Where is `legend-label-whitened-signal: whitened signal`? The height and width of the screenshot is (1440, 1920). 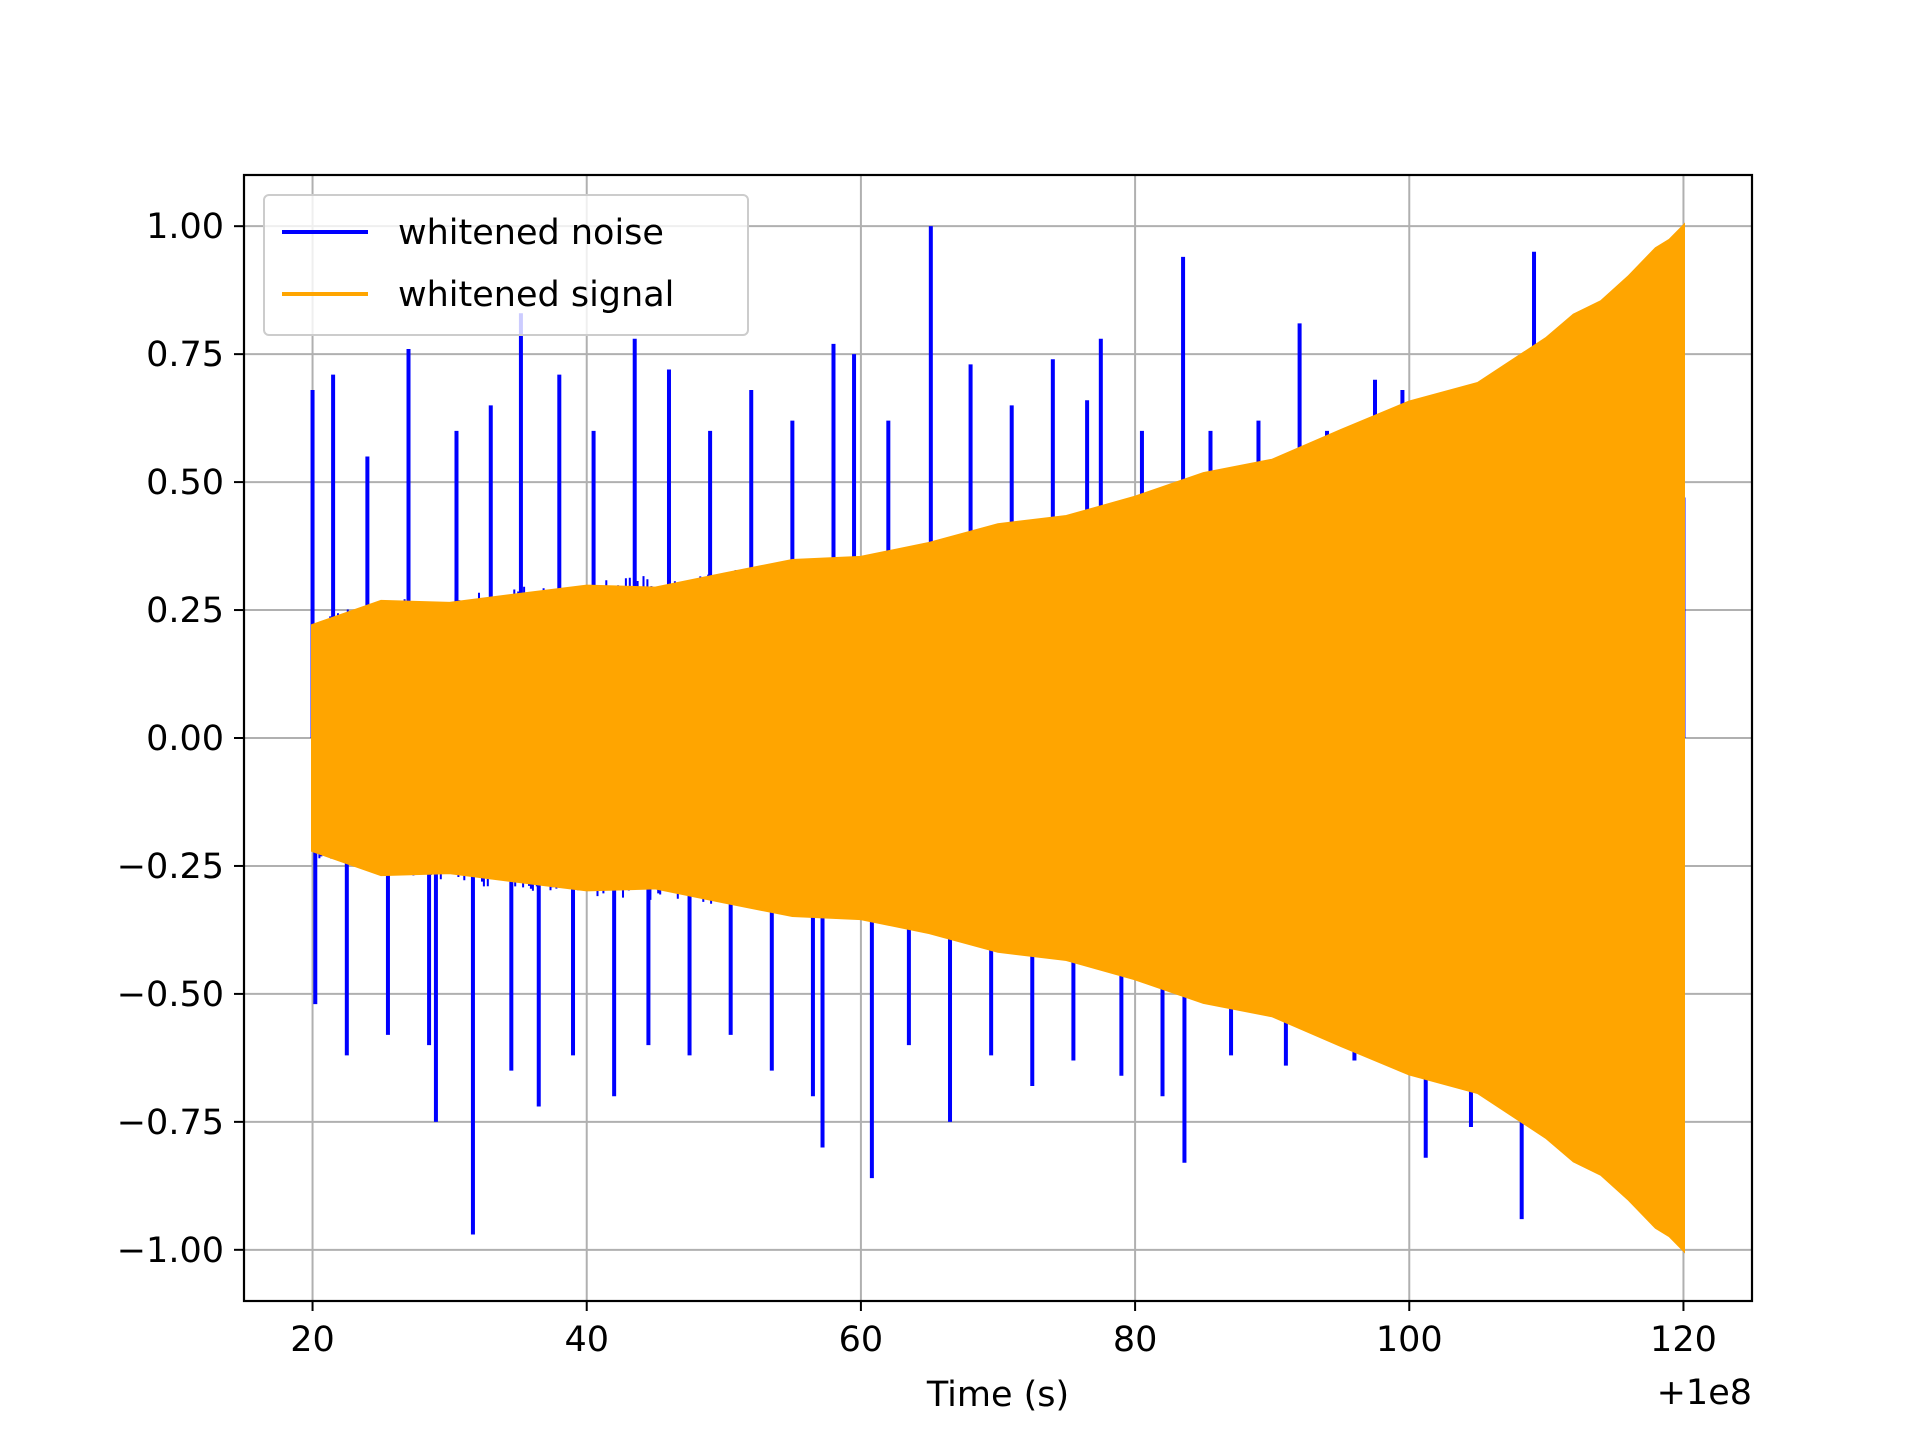
legend-label-whitened-signal: whitened signal is located at coordinates (536, 295).